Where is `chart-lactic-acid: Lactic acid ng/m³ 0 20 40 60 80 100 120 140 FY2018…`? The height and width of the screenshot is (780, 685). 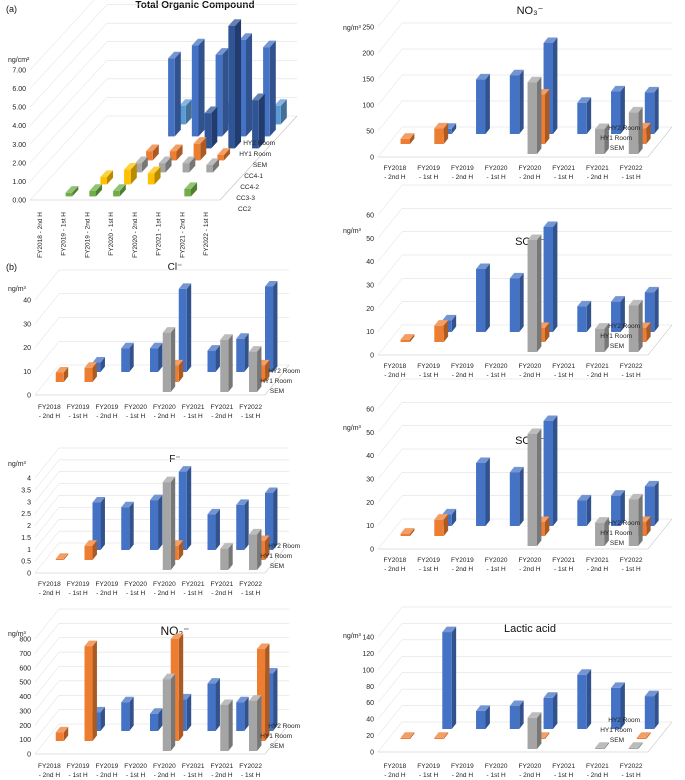
chart-lactic-acid: Lactic acid ng/m³ 0 20 40 60 80 100 120 140 FY2018… is located at coordinates (508, 692).